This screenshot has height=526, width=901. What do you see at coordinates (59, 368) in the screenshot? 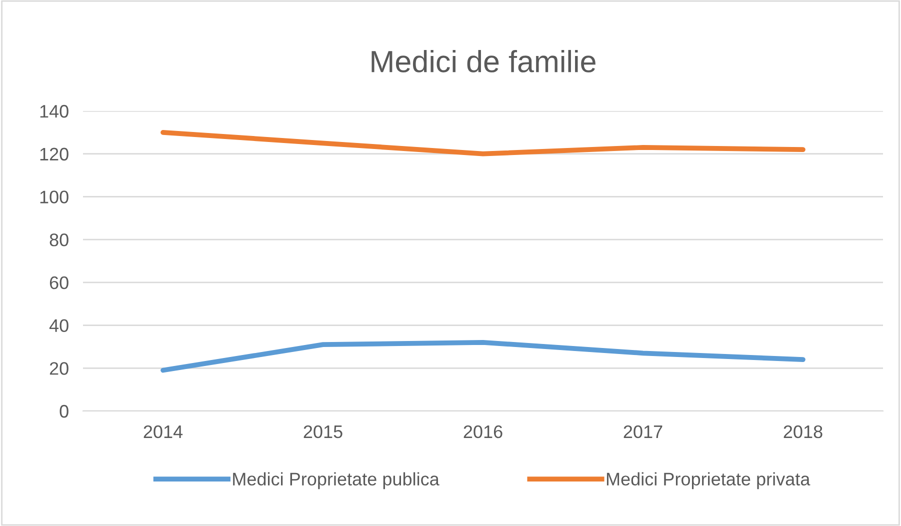
I see `y-tick-label: 20` at bounding box center [59, 368].